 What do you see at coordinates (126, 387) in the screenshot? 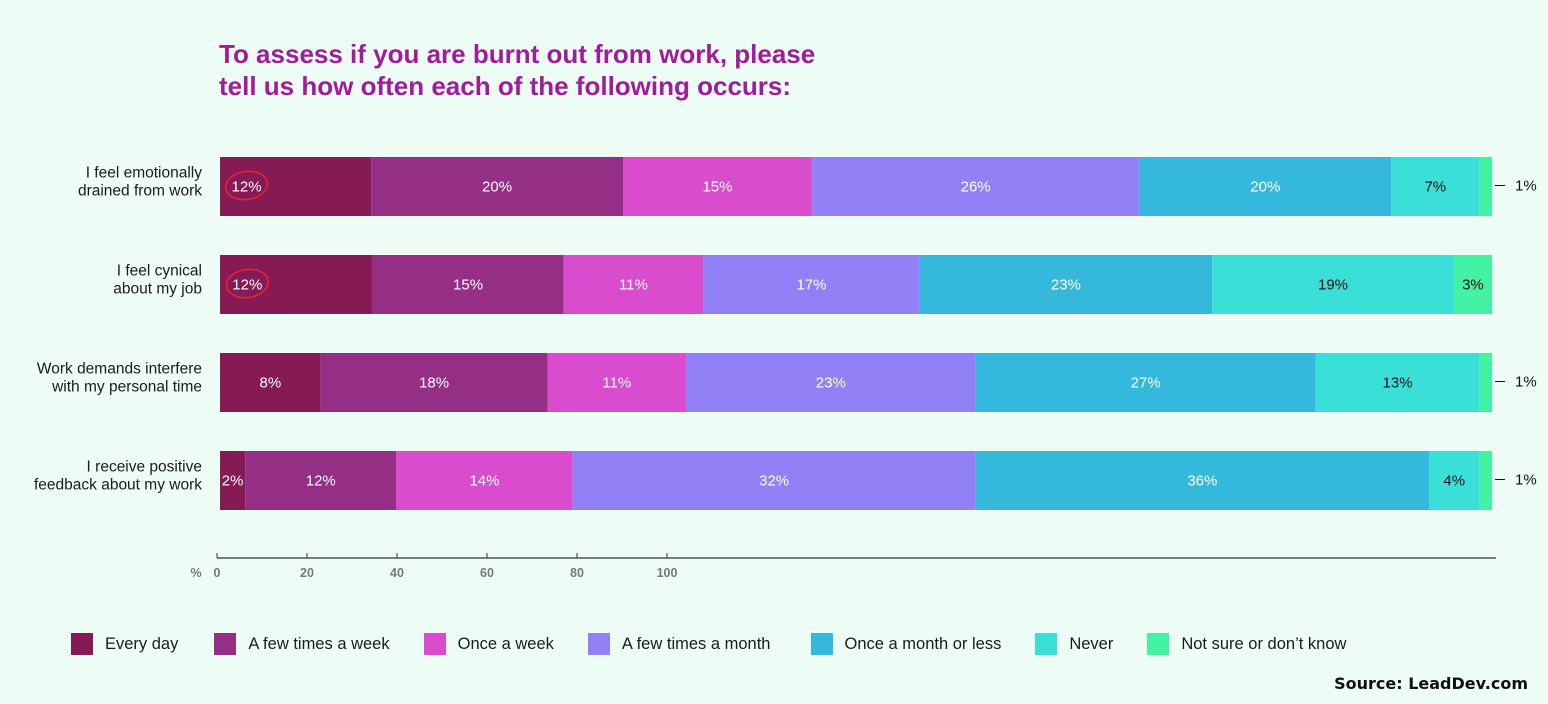
I see `row-label: with my personal time` at bounding box center [126, 387].